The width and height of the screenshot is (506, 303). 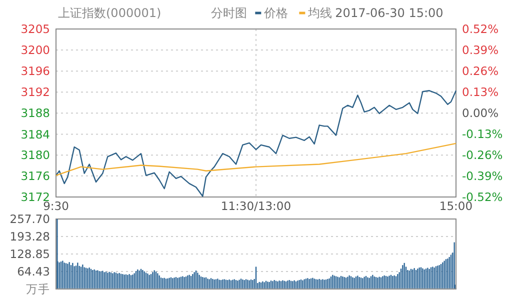 I want to click on y-tick-label: 3184, so click(x=35, y=134).